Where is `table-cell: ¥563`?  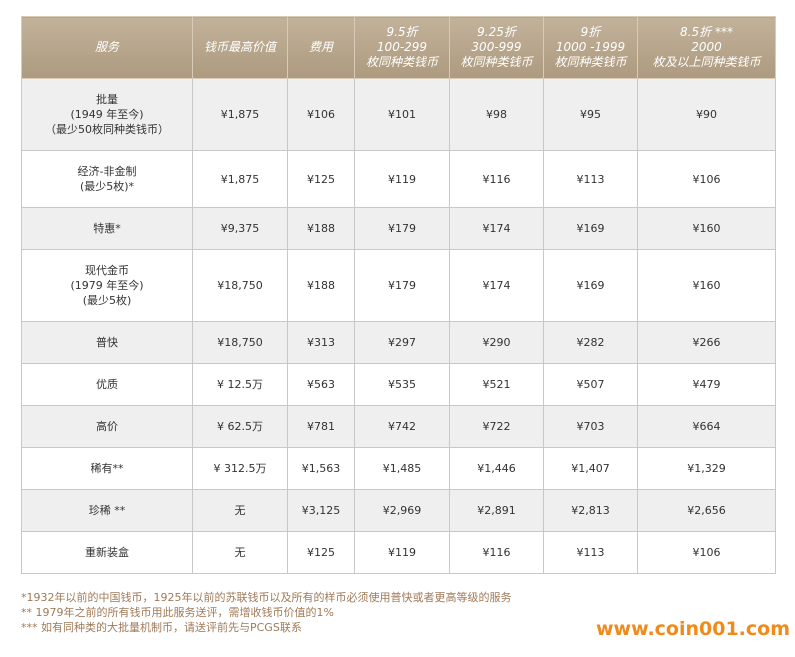 table-cell: ¥563 is located at coordinates (321, 384).